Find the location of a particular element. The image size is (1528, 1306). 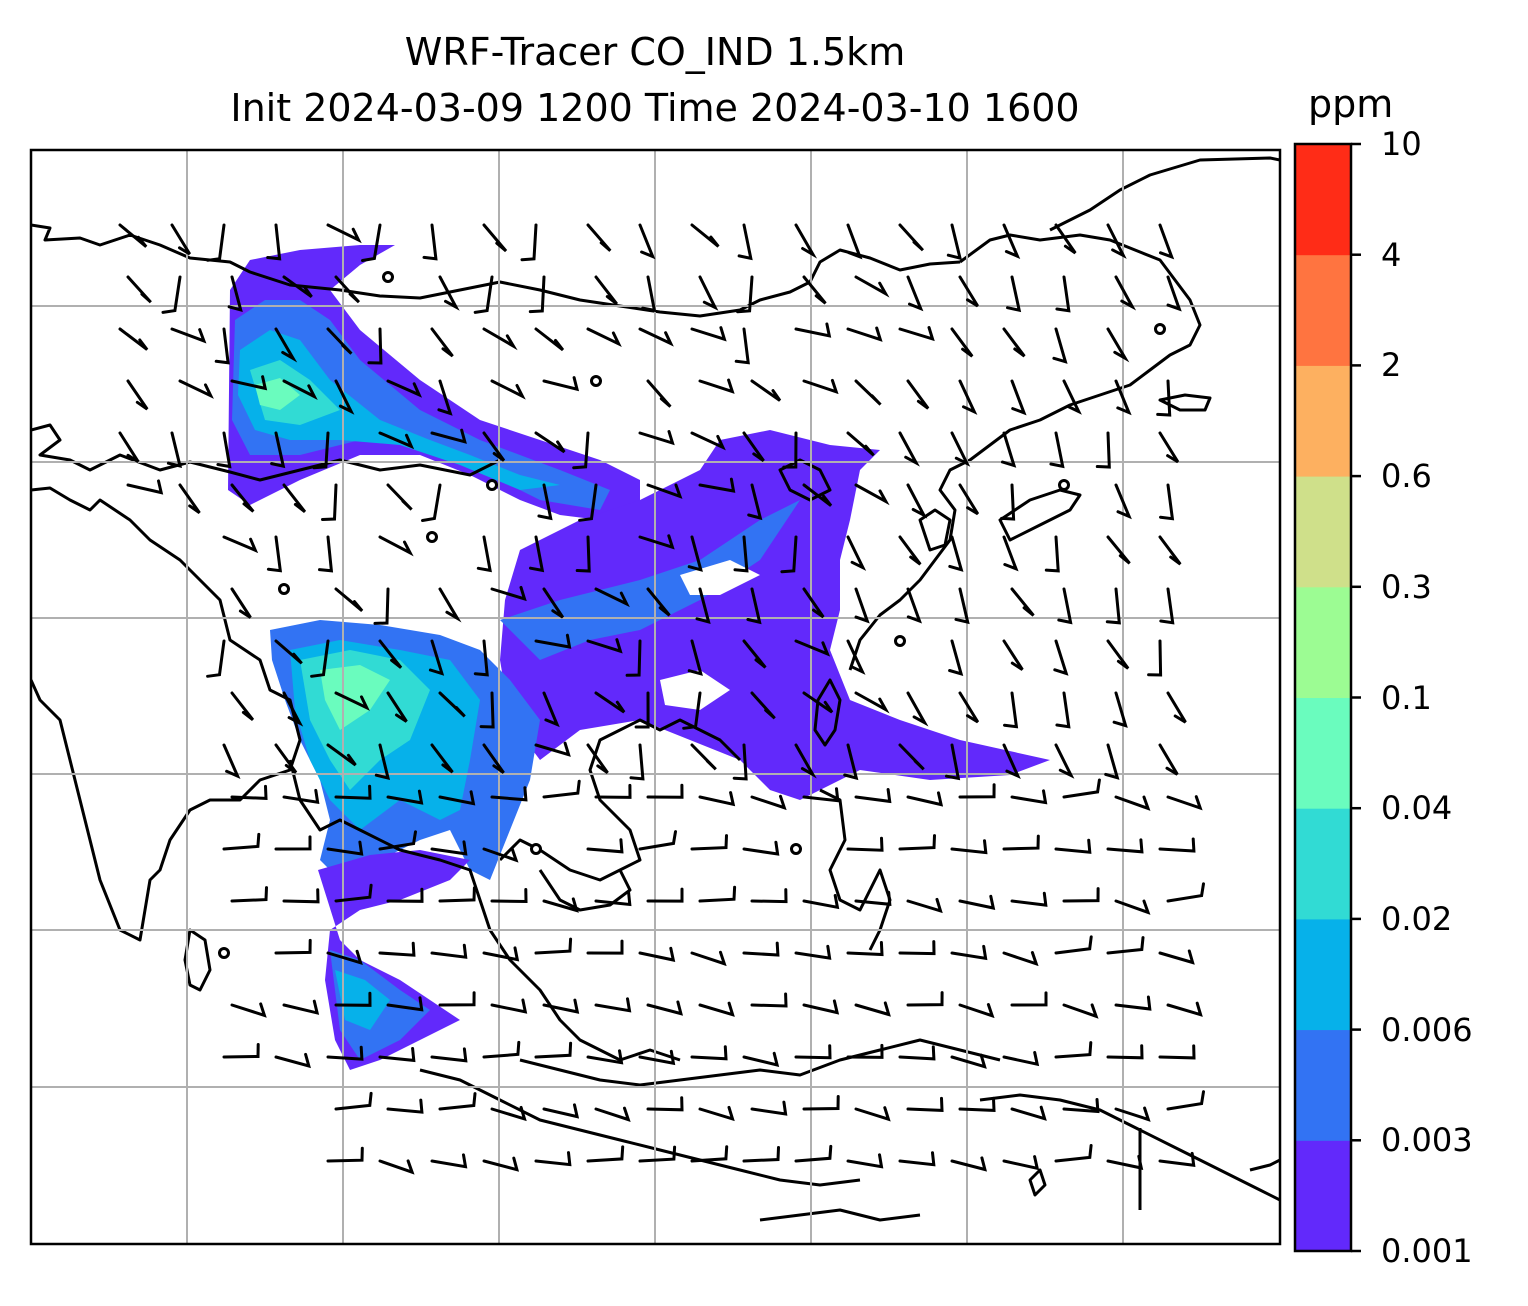

colorbar-tick-label: 0.02 is located at coordinates (1417, 918).